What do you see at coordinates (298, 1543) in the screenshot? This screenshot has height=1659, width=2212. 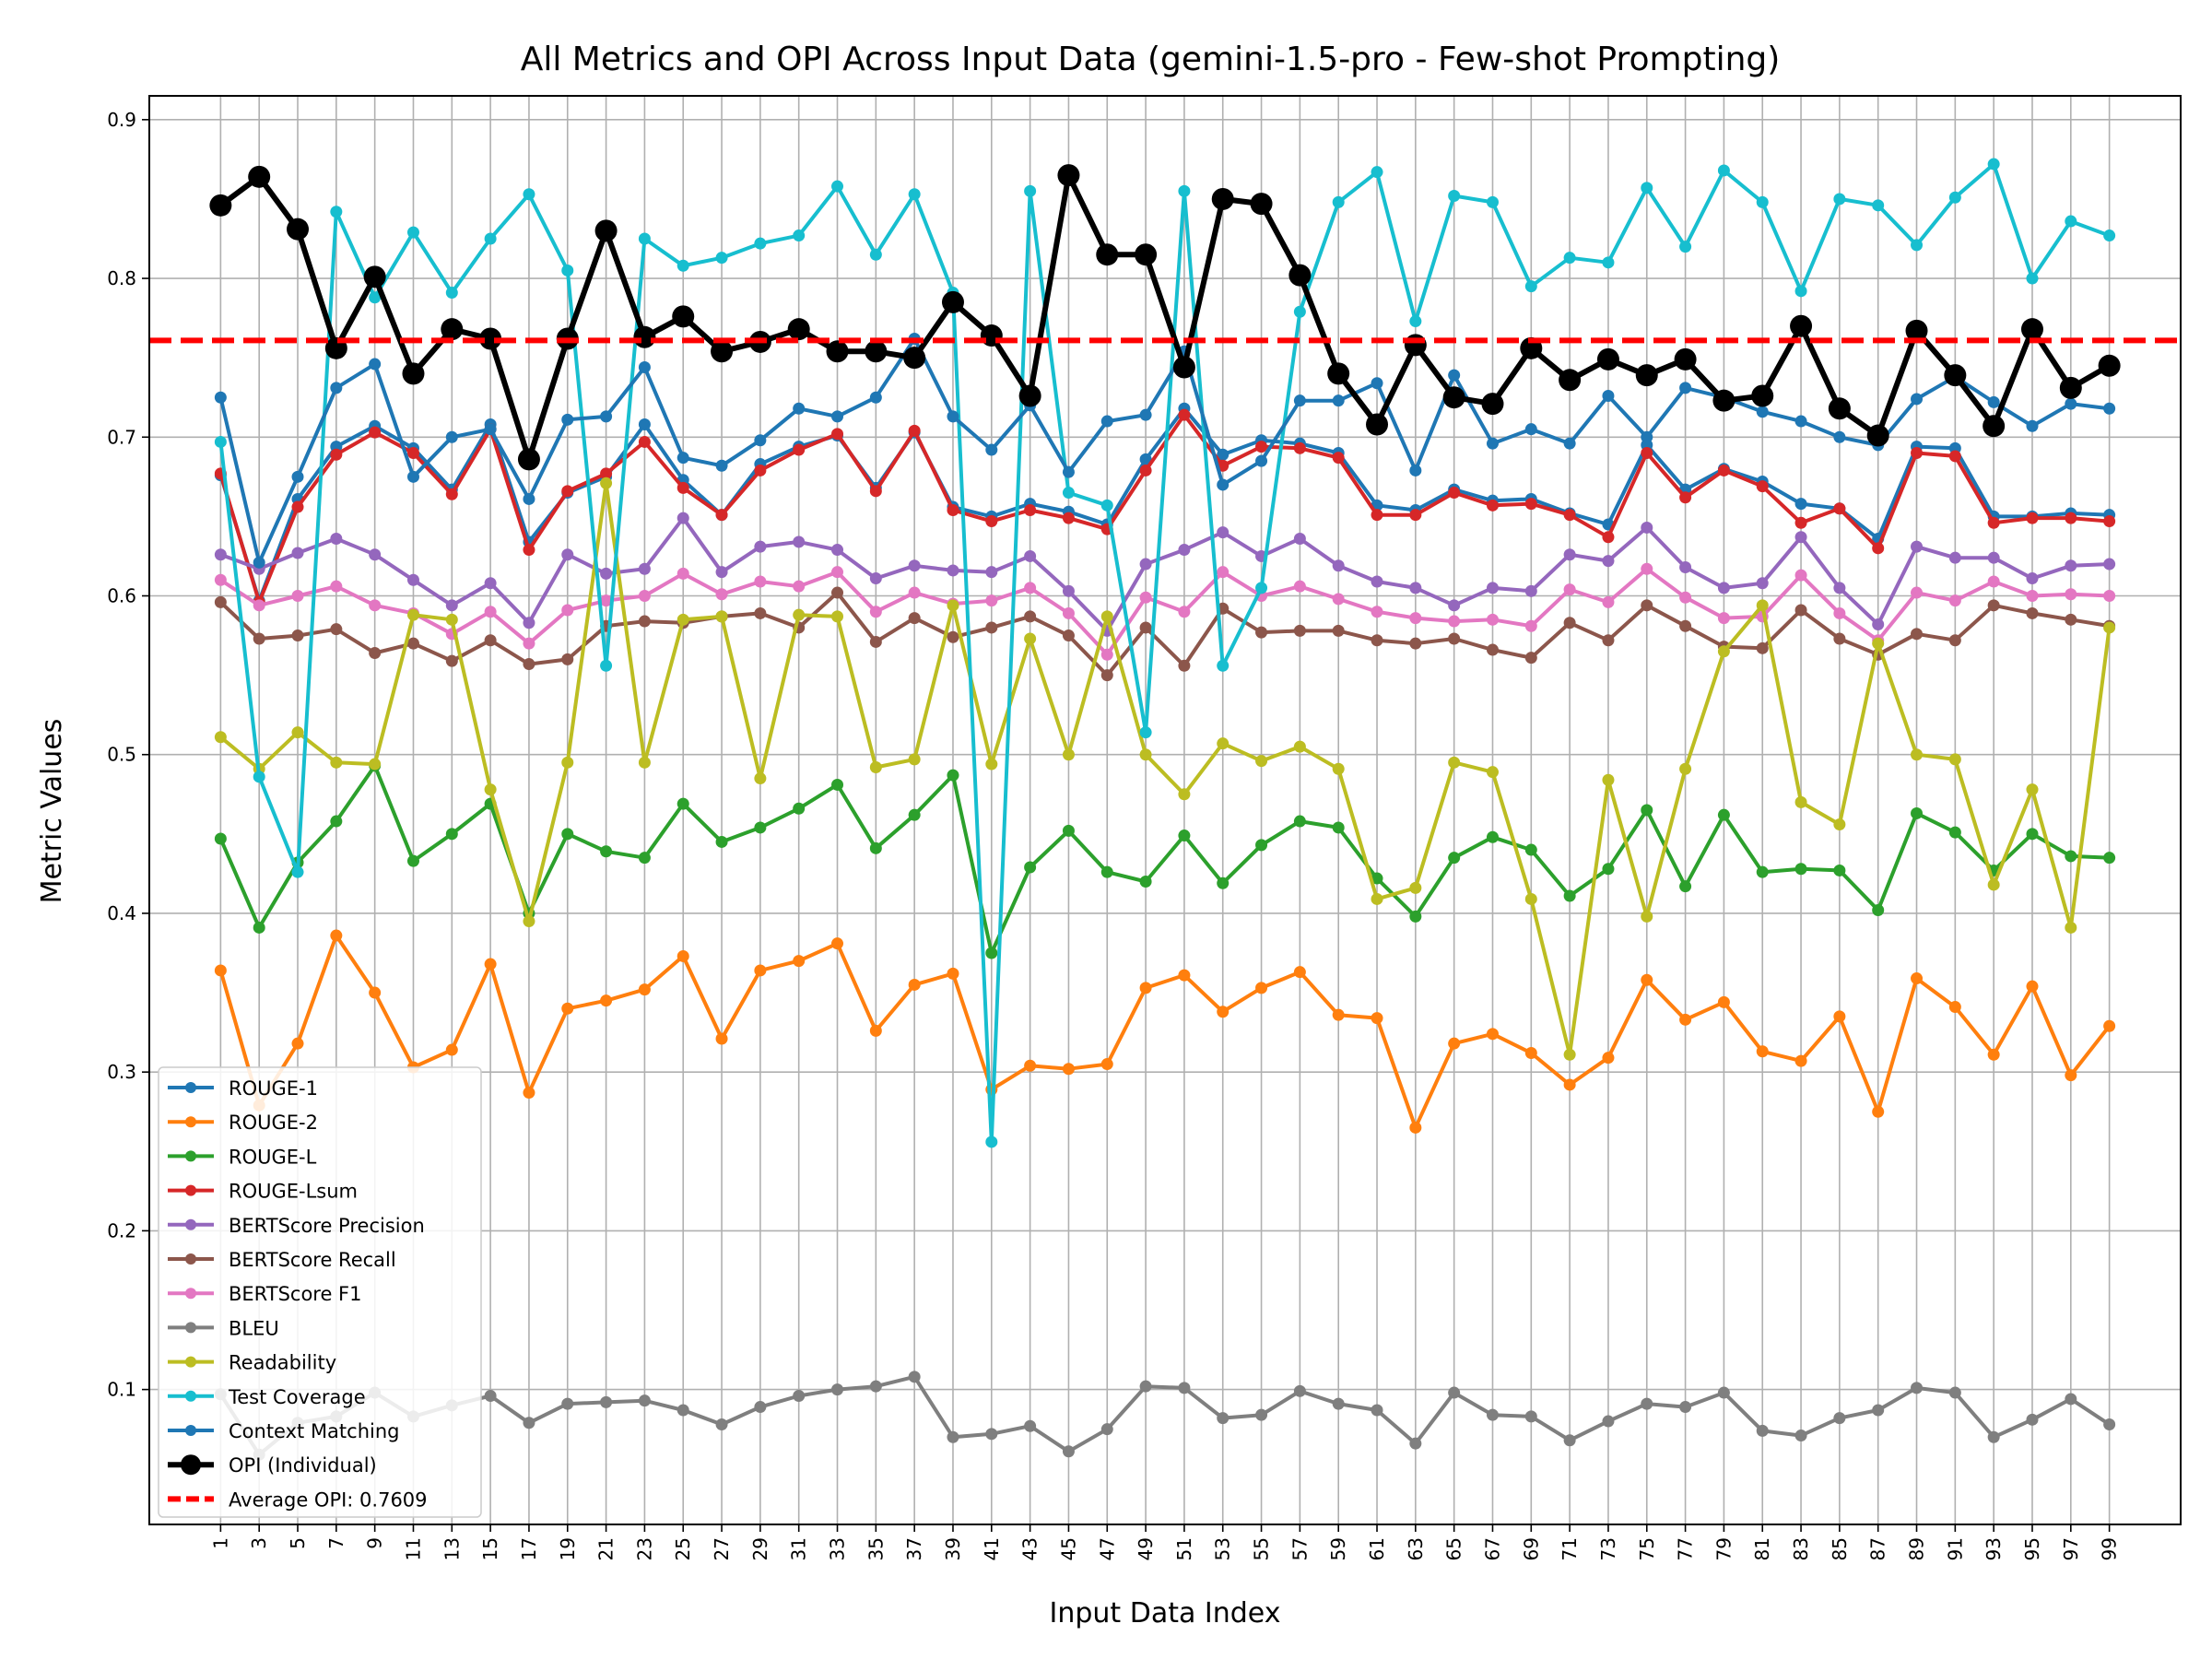 I see `x-tick-label: 5` at bounding box center [298, 1543].